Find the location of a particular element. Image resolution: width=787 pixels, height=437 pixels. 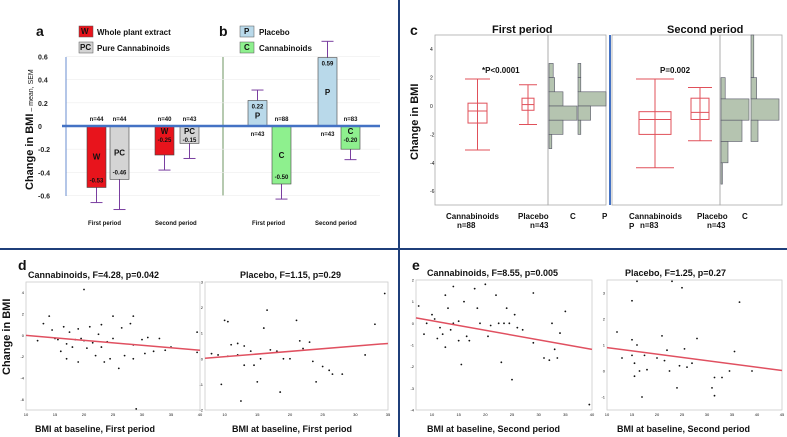

n-label: n=40 is located at coordinates (165, 120).